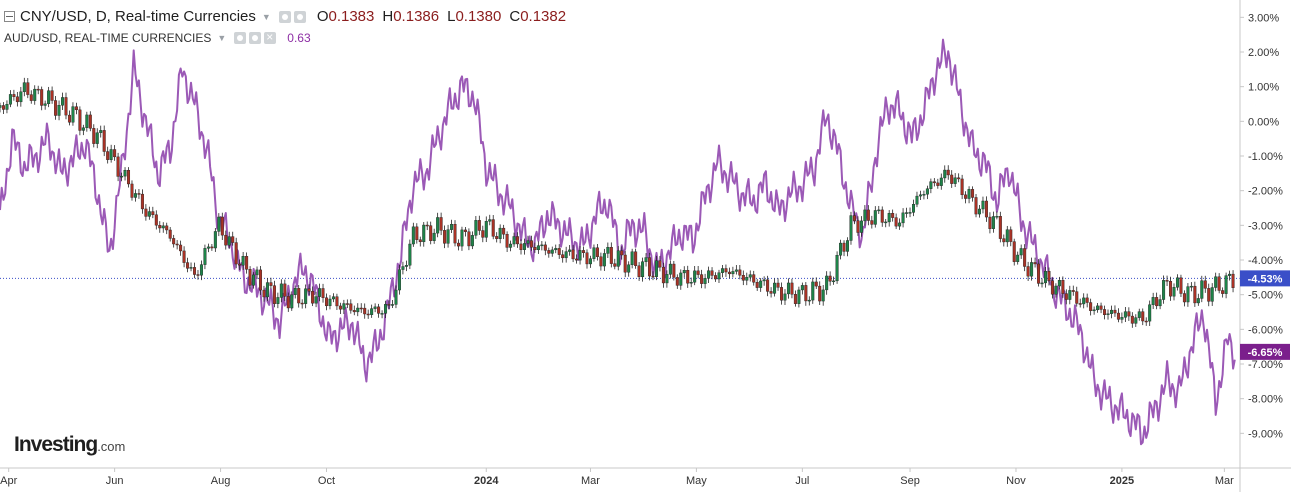 The image size is (1291, 492). Describe the element at coordinates (326, 481) in the screenshot. I see `x-tick-label: Oct` at that location.